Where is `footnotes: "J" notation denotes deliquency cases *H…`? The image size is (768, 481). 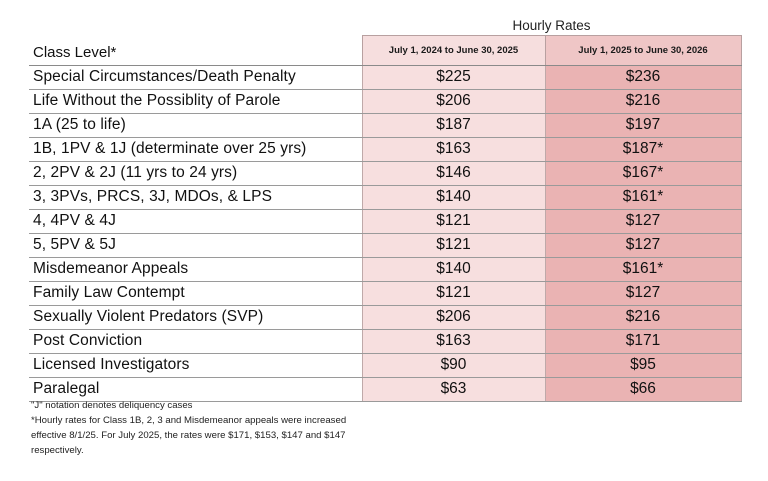 footnotes: "J" notation denotes deliquency cases *H… is located at coordinates (196, 428).